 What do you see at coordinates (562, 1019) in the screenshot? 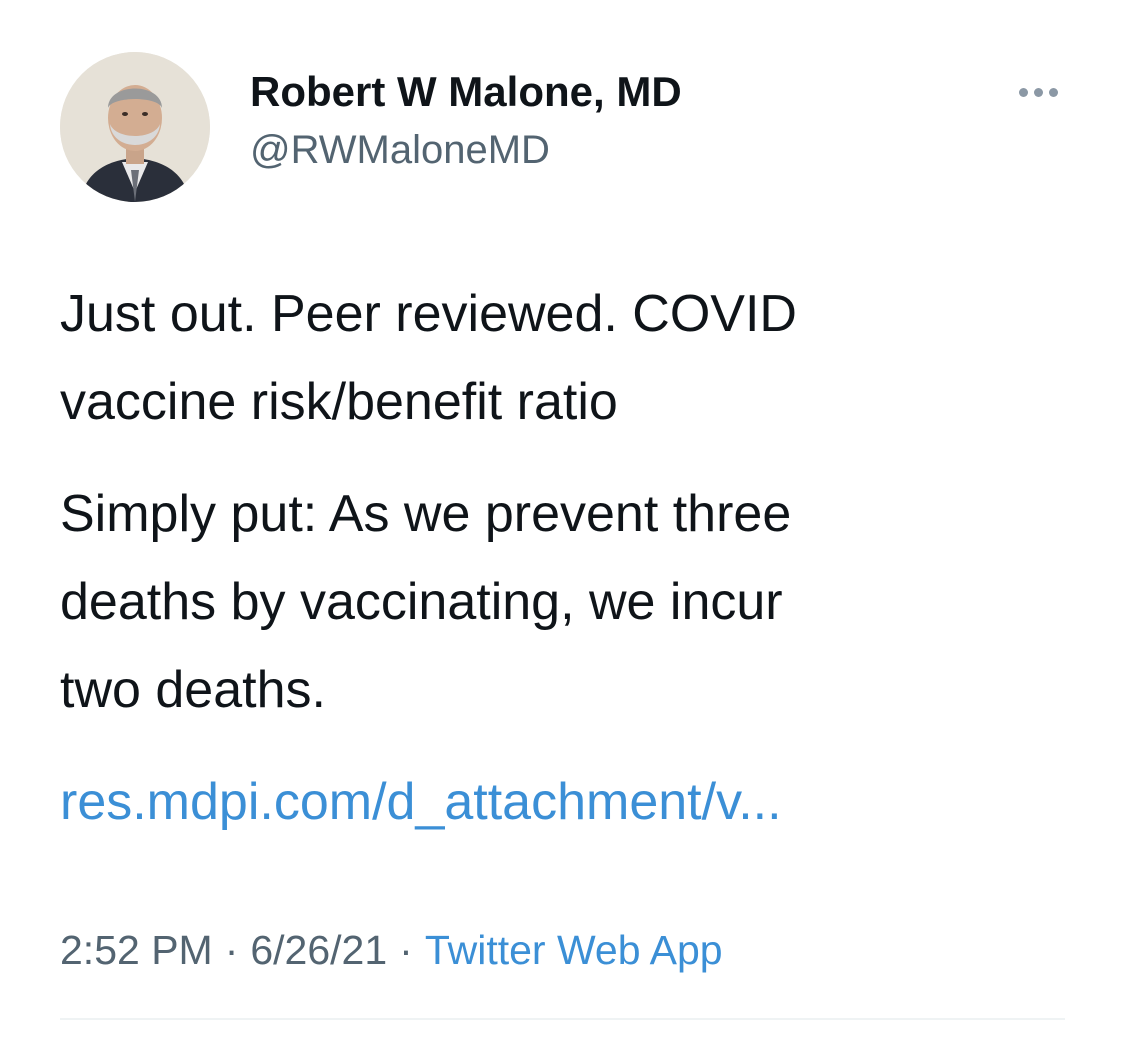
I see `divider` at bounding box center [562, 1019].